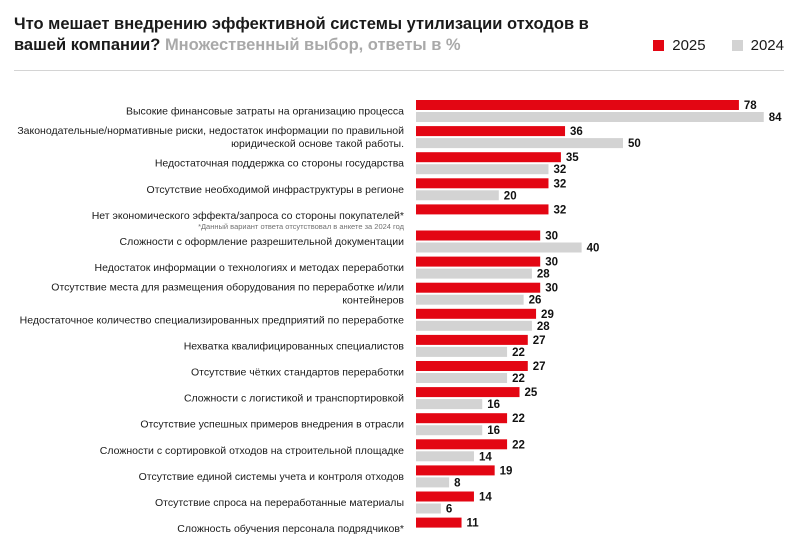  I want to click on value-label-2024: 84, so click(775, 118).